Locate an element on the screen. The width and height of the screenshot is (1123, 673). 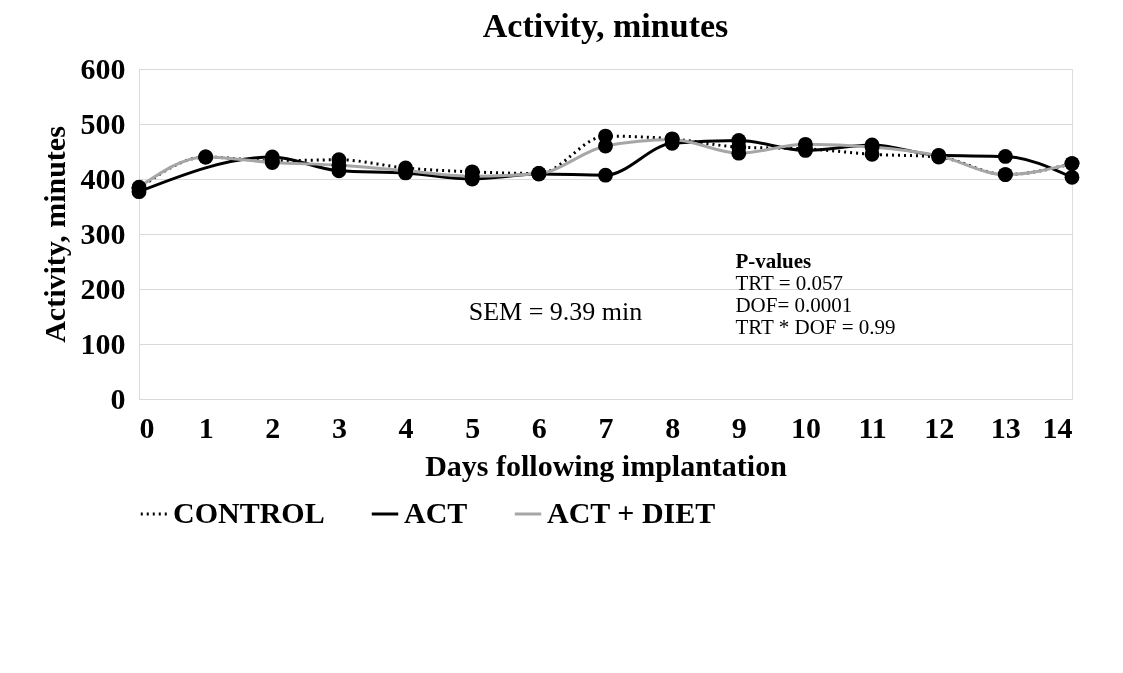
y-tick-label: 400 is located at coordinates (103, 178).